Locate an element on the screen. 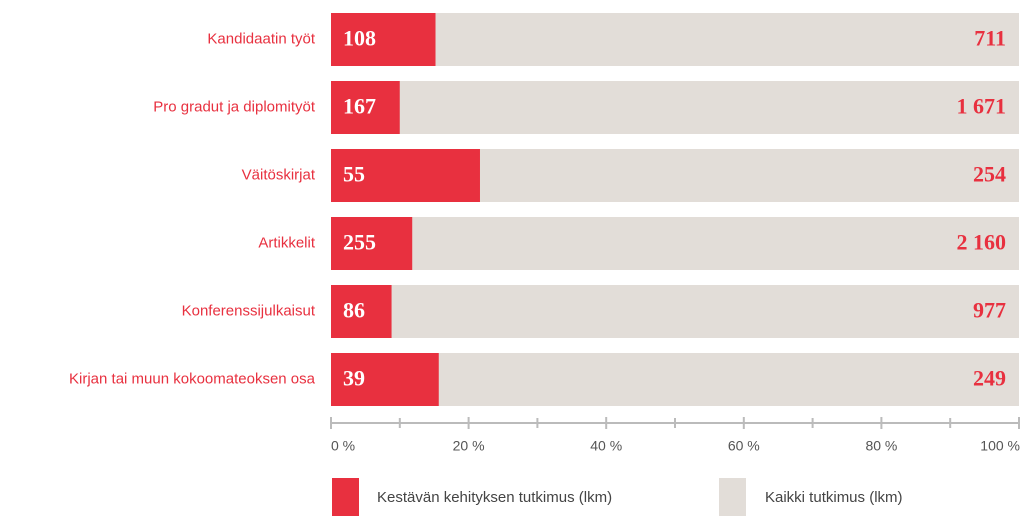 This screenshot has height=516, width=1021. category-label: Artikkelit is located at coordinates (287, 242).